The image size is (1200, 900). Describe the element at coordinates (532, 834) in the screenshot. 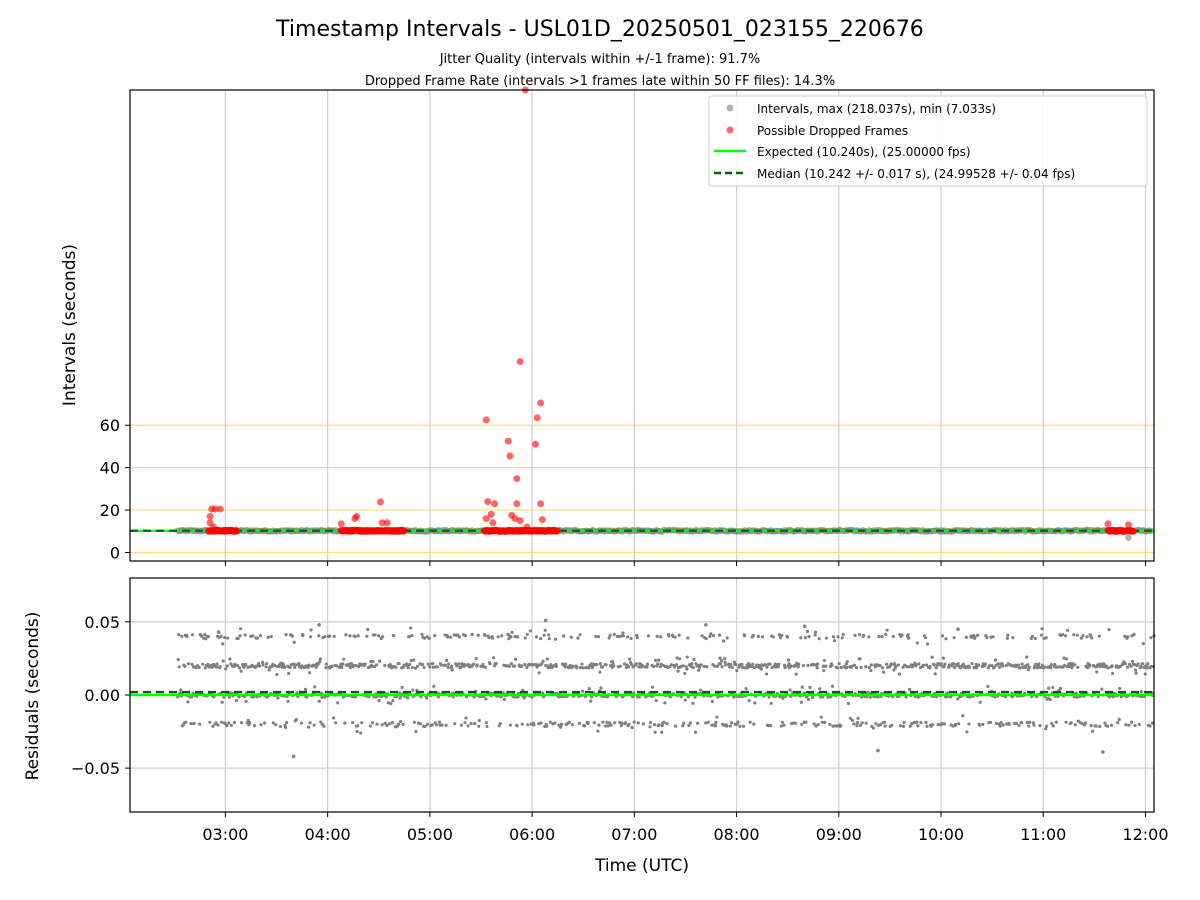

I see `x-tick-label: 06:00` at that location.